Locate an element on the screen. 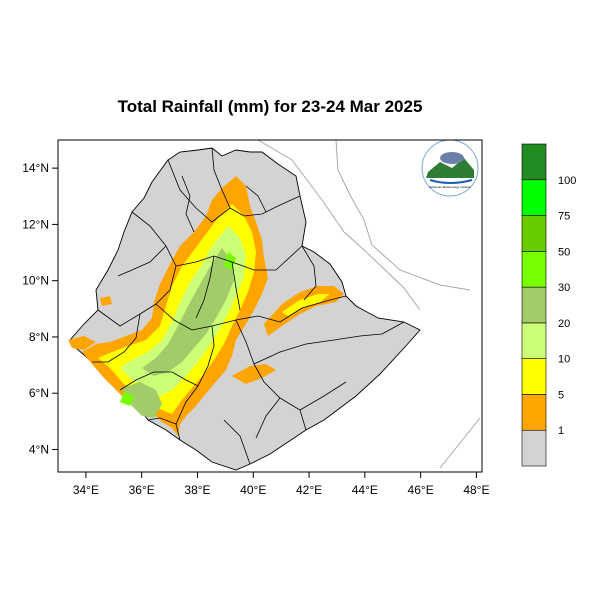 The width and height of the screenshot is (600, 600). legend-label: 75 is located at coordinates (564, 217).